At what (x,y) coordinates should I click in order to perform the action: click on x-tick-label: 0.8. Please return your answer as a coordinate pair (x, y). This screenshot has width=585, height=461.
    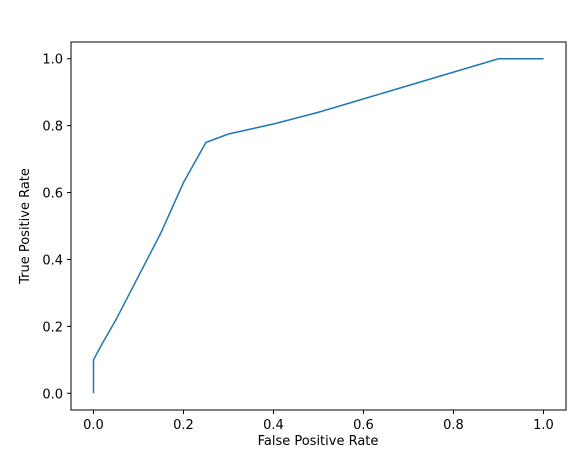
    Looking at the image, I should click on (453, 425).